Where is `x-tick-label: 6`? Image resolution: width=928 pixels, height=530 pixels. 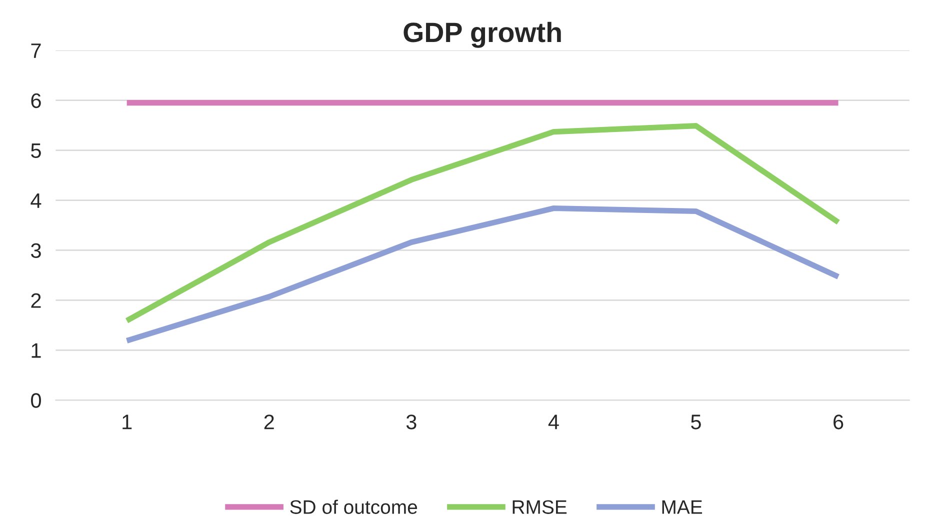 x-tick-label: 6 is located at coordinates (839, 422).